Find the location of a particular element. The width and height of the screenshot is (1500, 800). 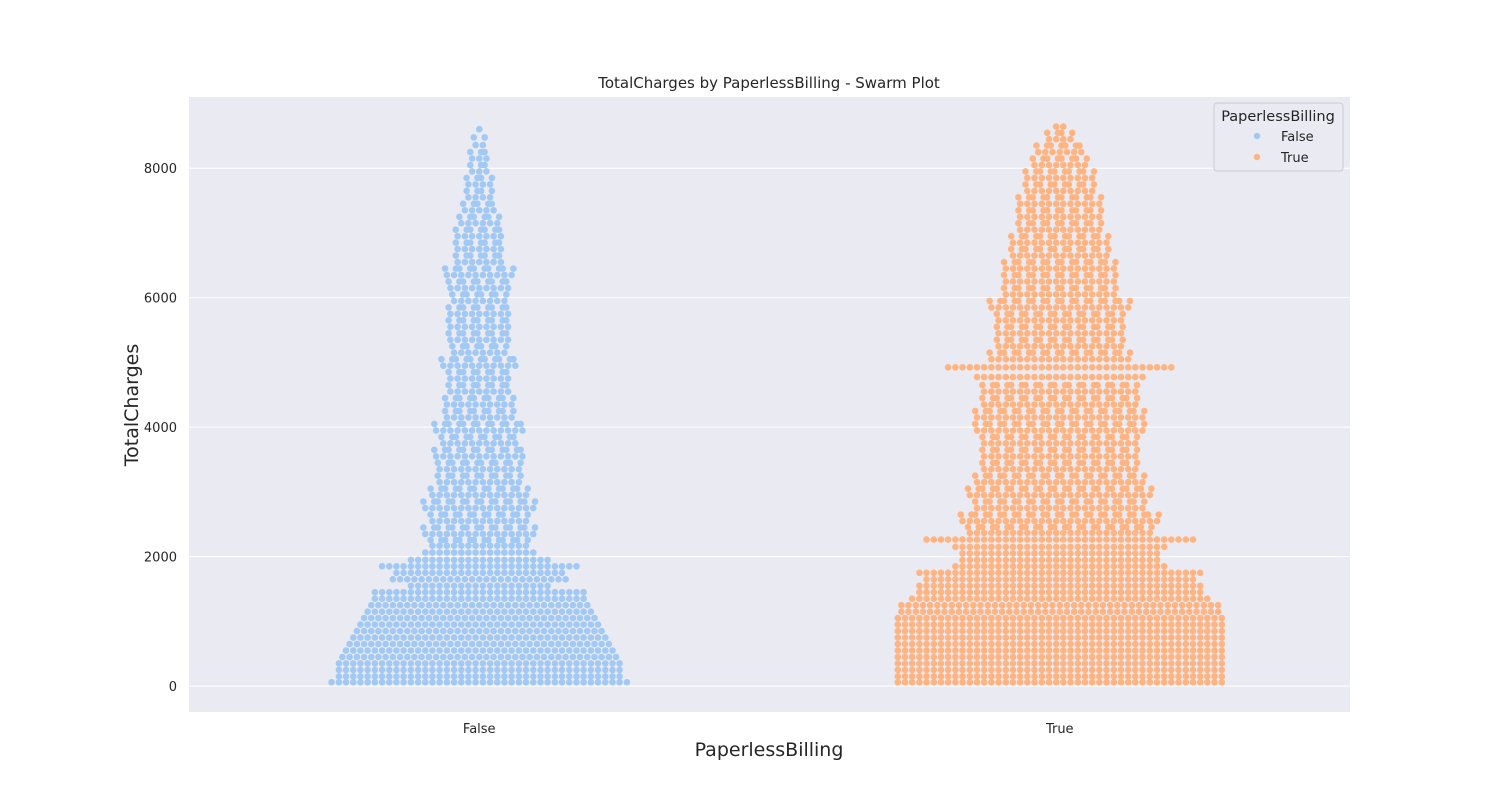

y-tick-label: 6000 is located at coordinates (160, 299).